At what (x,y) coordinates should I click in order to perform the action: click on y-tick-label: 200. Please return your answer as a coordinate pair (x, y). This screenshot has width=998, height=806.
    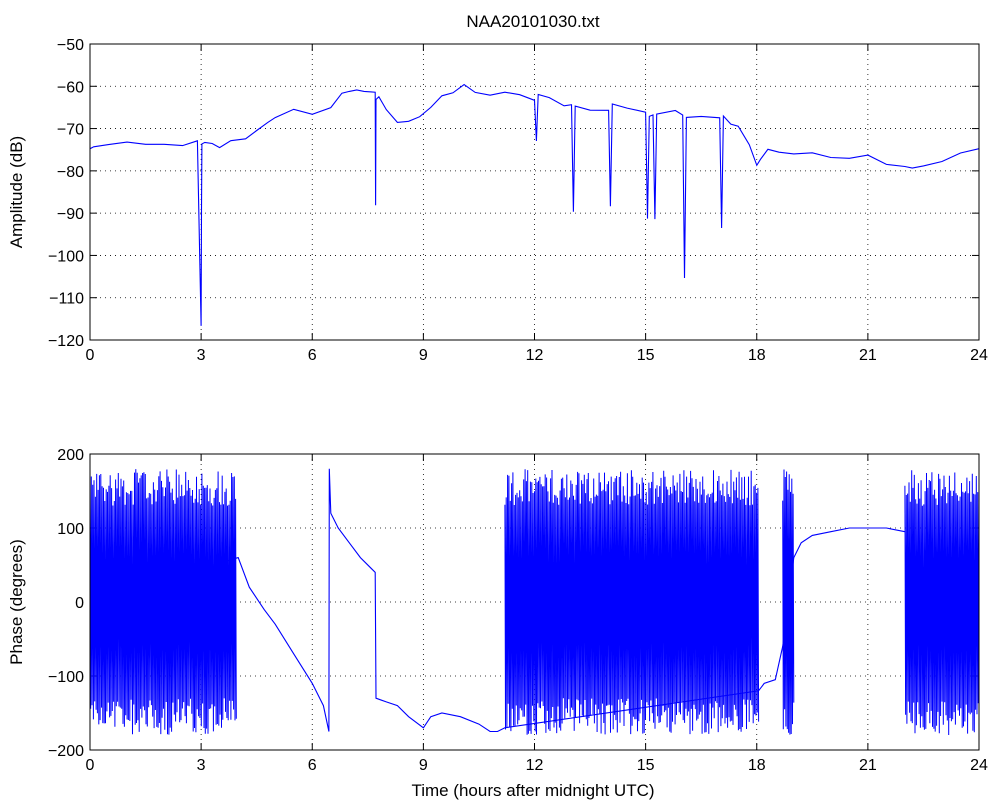
    Looking at the image, I should click on (70, 455).